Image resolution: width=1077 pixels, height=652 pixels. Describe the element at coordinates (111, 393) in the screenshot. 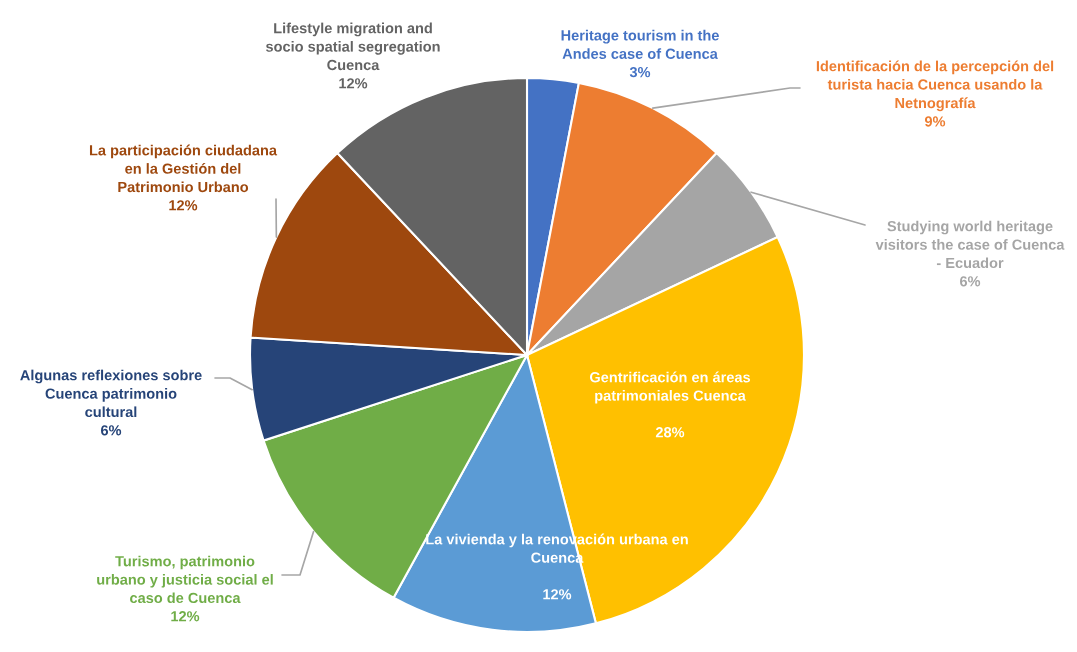

I see `slice-label: Algunas reflexiones sobre Cuenca patrimonio cultural` at that location.